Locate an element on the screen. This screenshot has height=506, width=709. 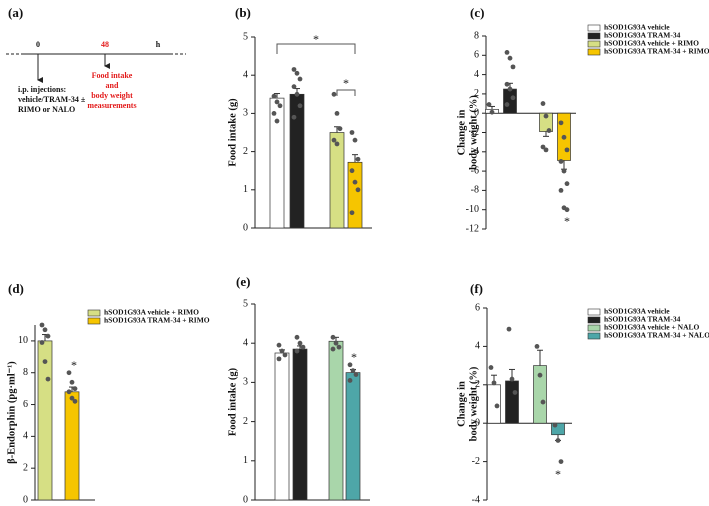
legend-label: hSOD1G93A TRAM-34 + RIMO is located at coordinates (157, 320).